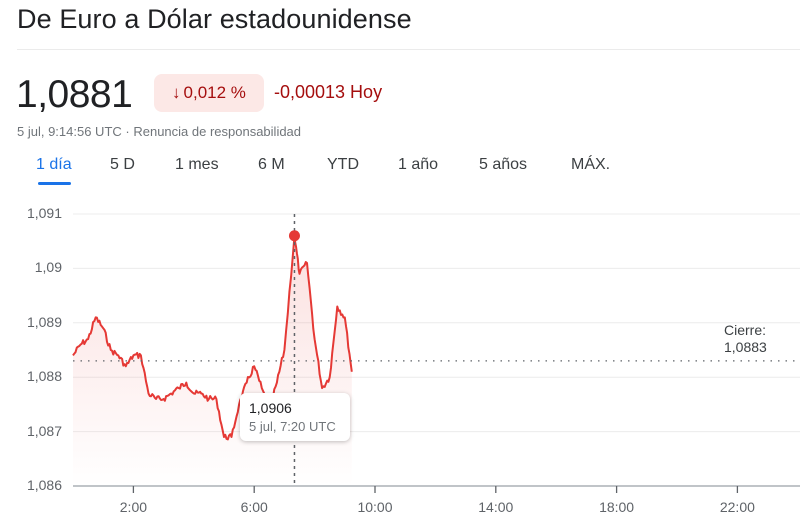 The height and width of the screenshot is (529, 800). Describe the element at coordinates (271, 164) in the screenshot. I see `tab-6-m: 6 M` at that location.